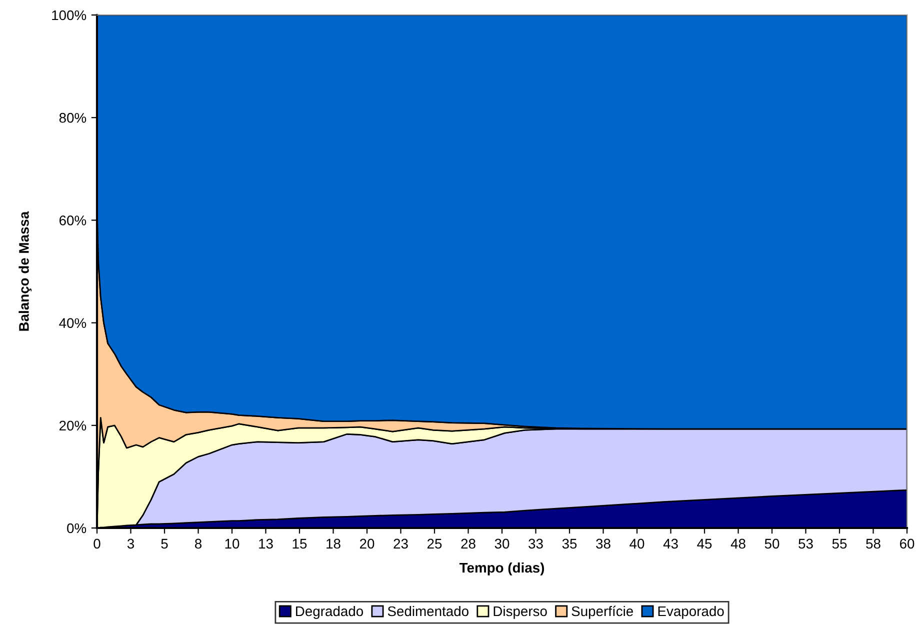 This screenshot has width=922, height=627. What do you see at coordinates (367, 543) in the screenshot?
I see `x-tick-label: 20` at bounding box center [367, 543].